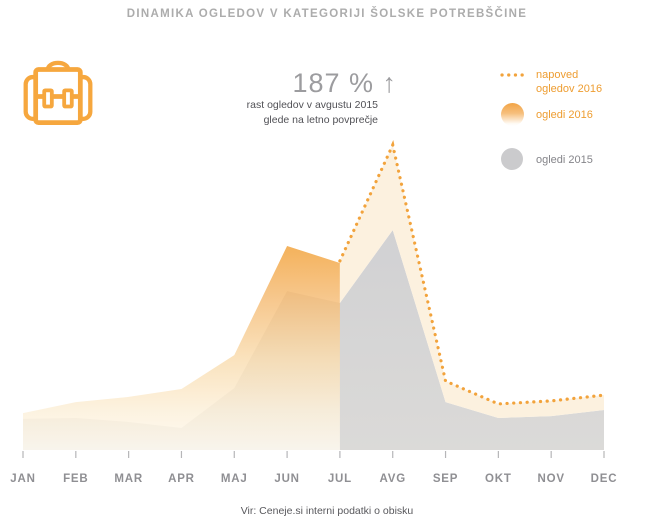  I want to click on month-label: MAR, so click(128, 479).